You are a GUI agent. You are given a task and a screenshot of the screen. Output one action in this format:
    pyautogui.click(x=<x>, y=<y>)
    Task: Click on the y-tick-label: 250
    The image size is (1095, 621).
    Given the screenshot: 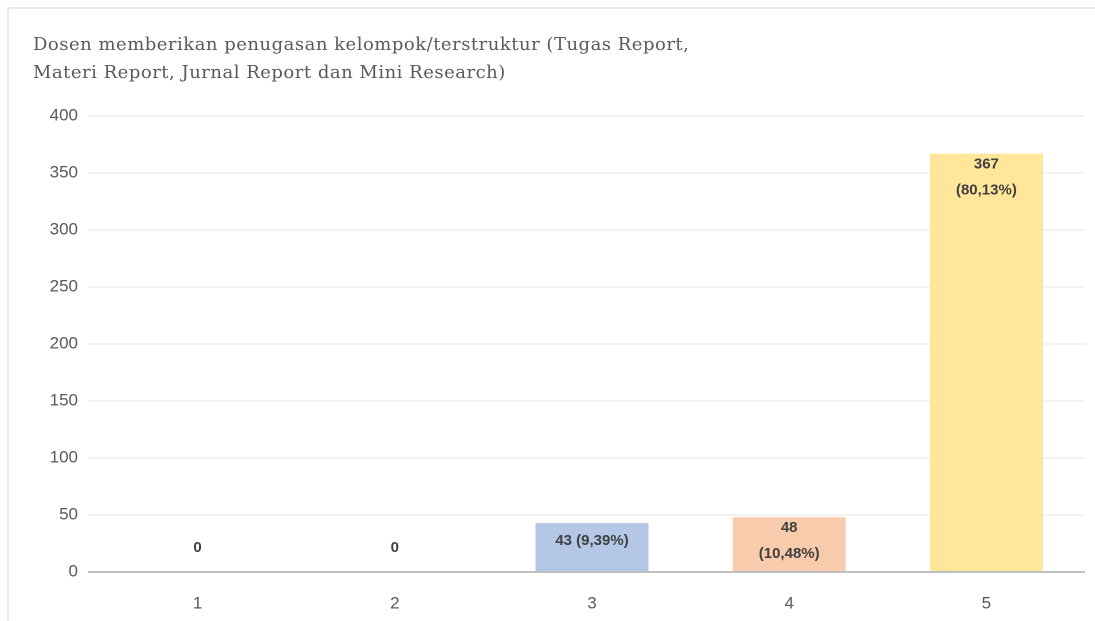 What is the action you would take?
    pyautogui.click(x=64, y=285)
    